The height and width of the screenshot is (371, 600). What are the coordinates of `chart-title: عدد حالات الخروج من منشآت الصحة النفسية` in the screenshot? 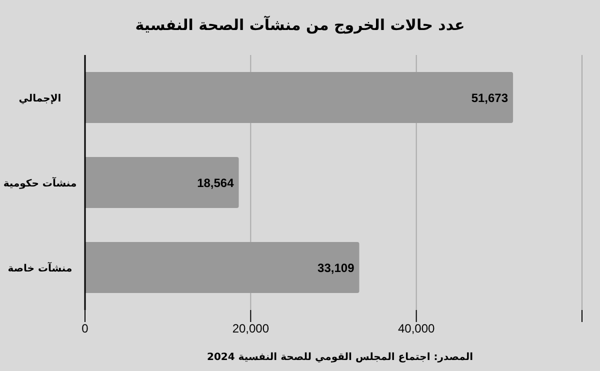 It's located at (300, 25).